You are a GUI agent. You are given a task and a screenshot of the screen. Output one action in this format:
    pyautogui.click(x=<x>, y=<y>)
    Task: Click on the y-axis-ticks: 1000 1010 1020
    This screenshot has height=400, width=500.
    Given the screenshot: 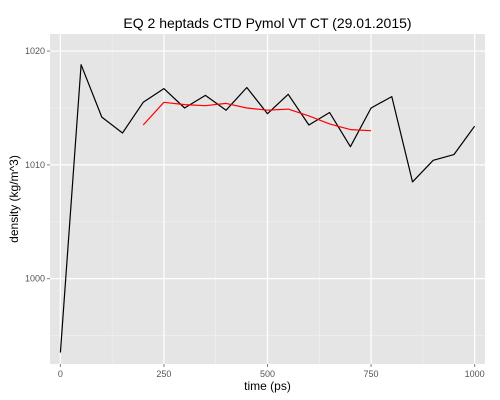 What is the action you would take?
    pyautogui.click(x=37, y=165)
    